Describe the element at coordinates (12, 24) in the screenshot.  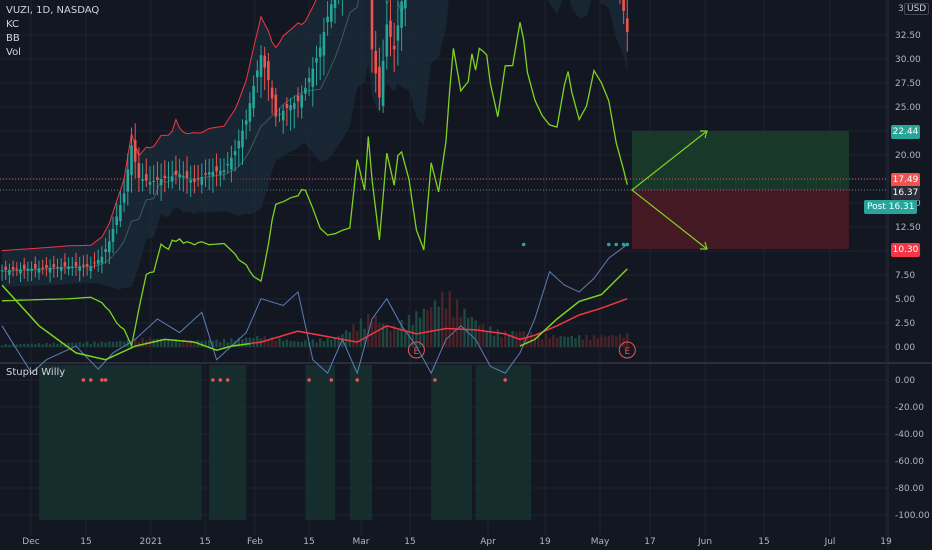
I see `indicator-kc: KC` at that location.